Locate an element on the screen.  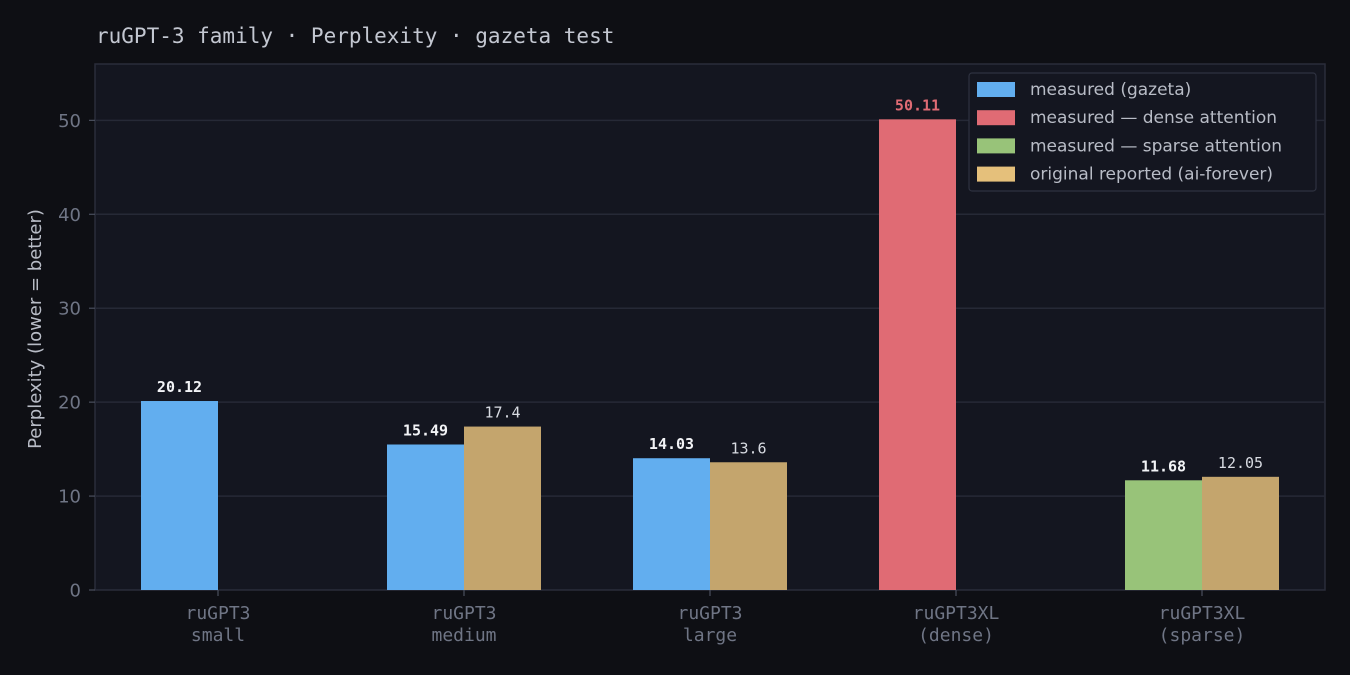
value-label-1-series-3: 17.4 is located at coordinates (502, 413).